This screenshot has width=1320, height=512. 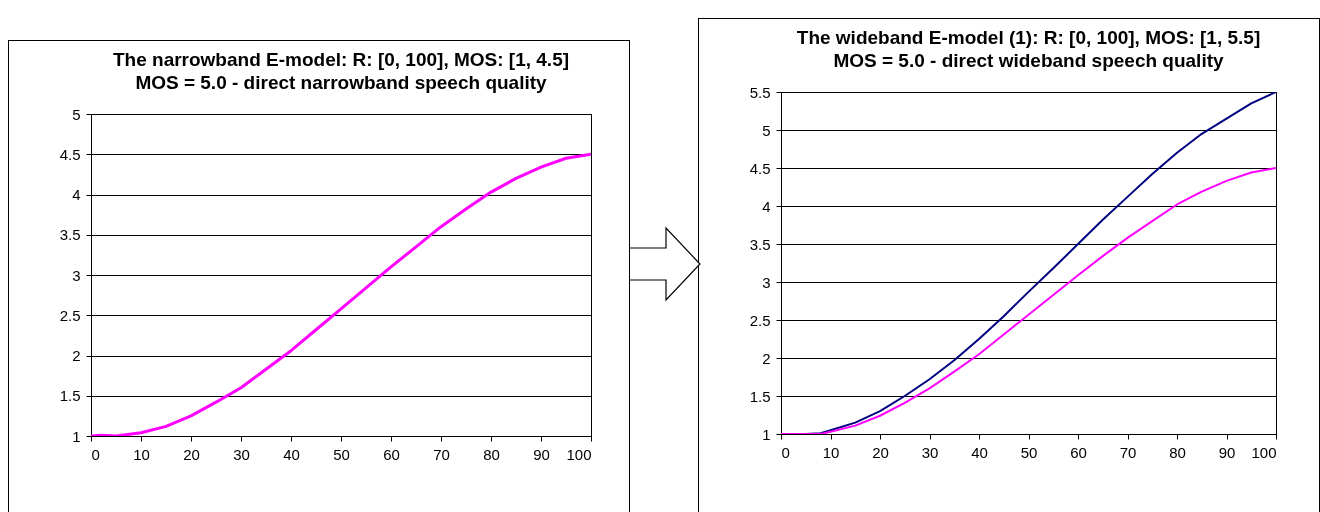 I want to click on chart-title: The wideband E-model (1): R: [0, 100], MOS: [1, 5.5], so click(x=1028, y=37).